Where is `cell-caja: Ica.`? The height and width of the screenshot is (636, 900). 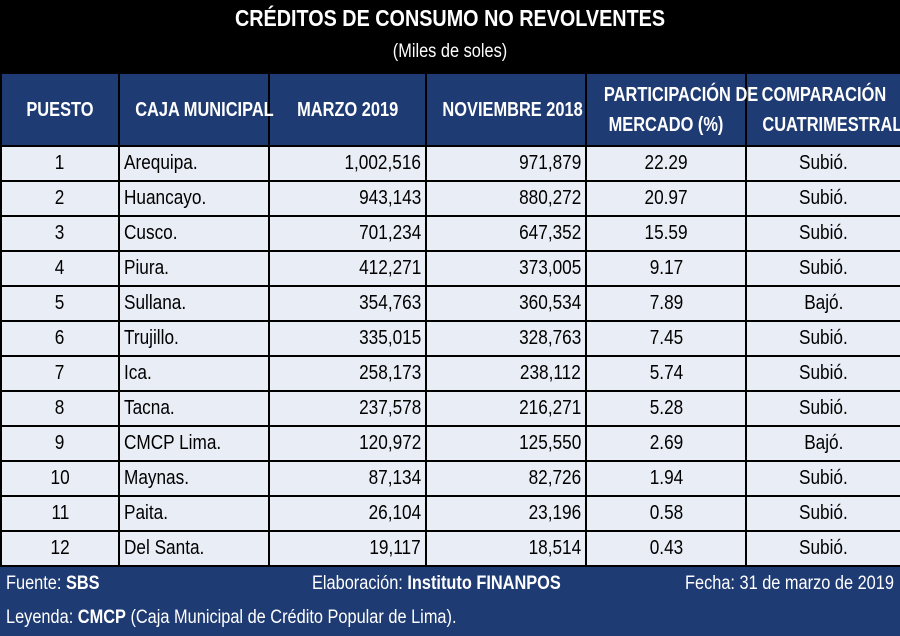 cell-caja: Ica. is located at coordinates (194, 373).